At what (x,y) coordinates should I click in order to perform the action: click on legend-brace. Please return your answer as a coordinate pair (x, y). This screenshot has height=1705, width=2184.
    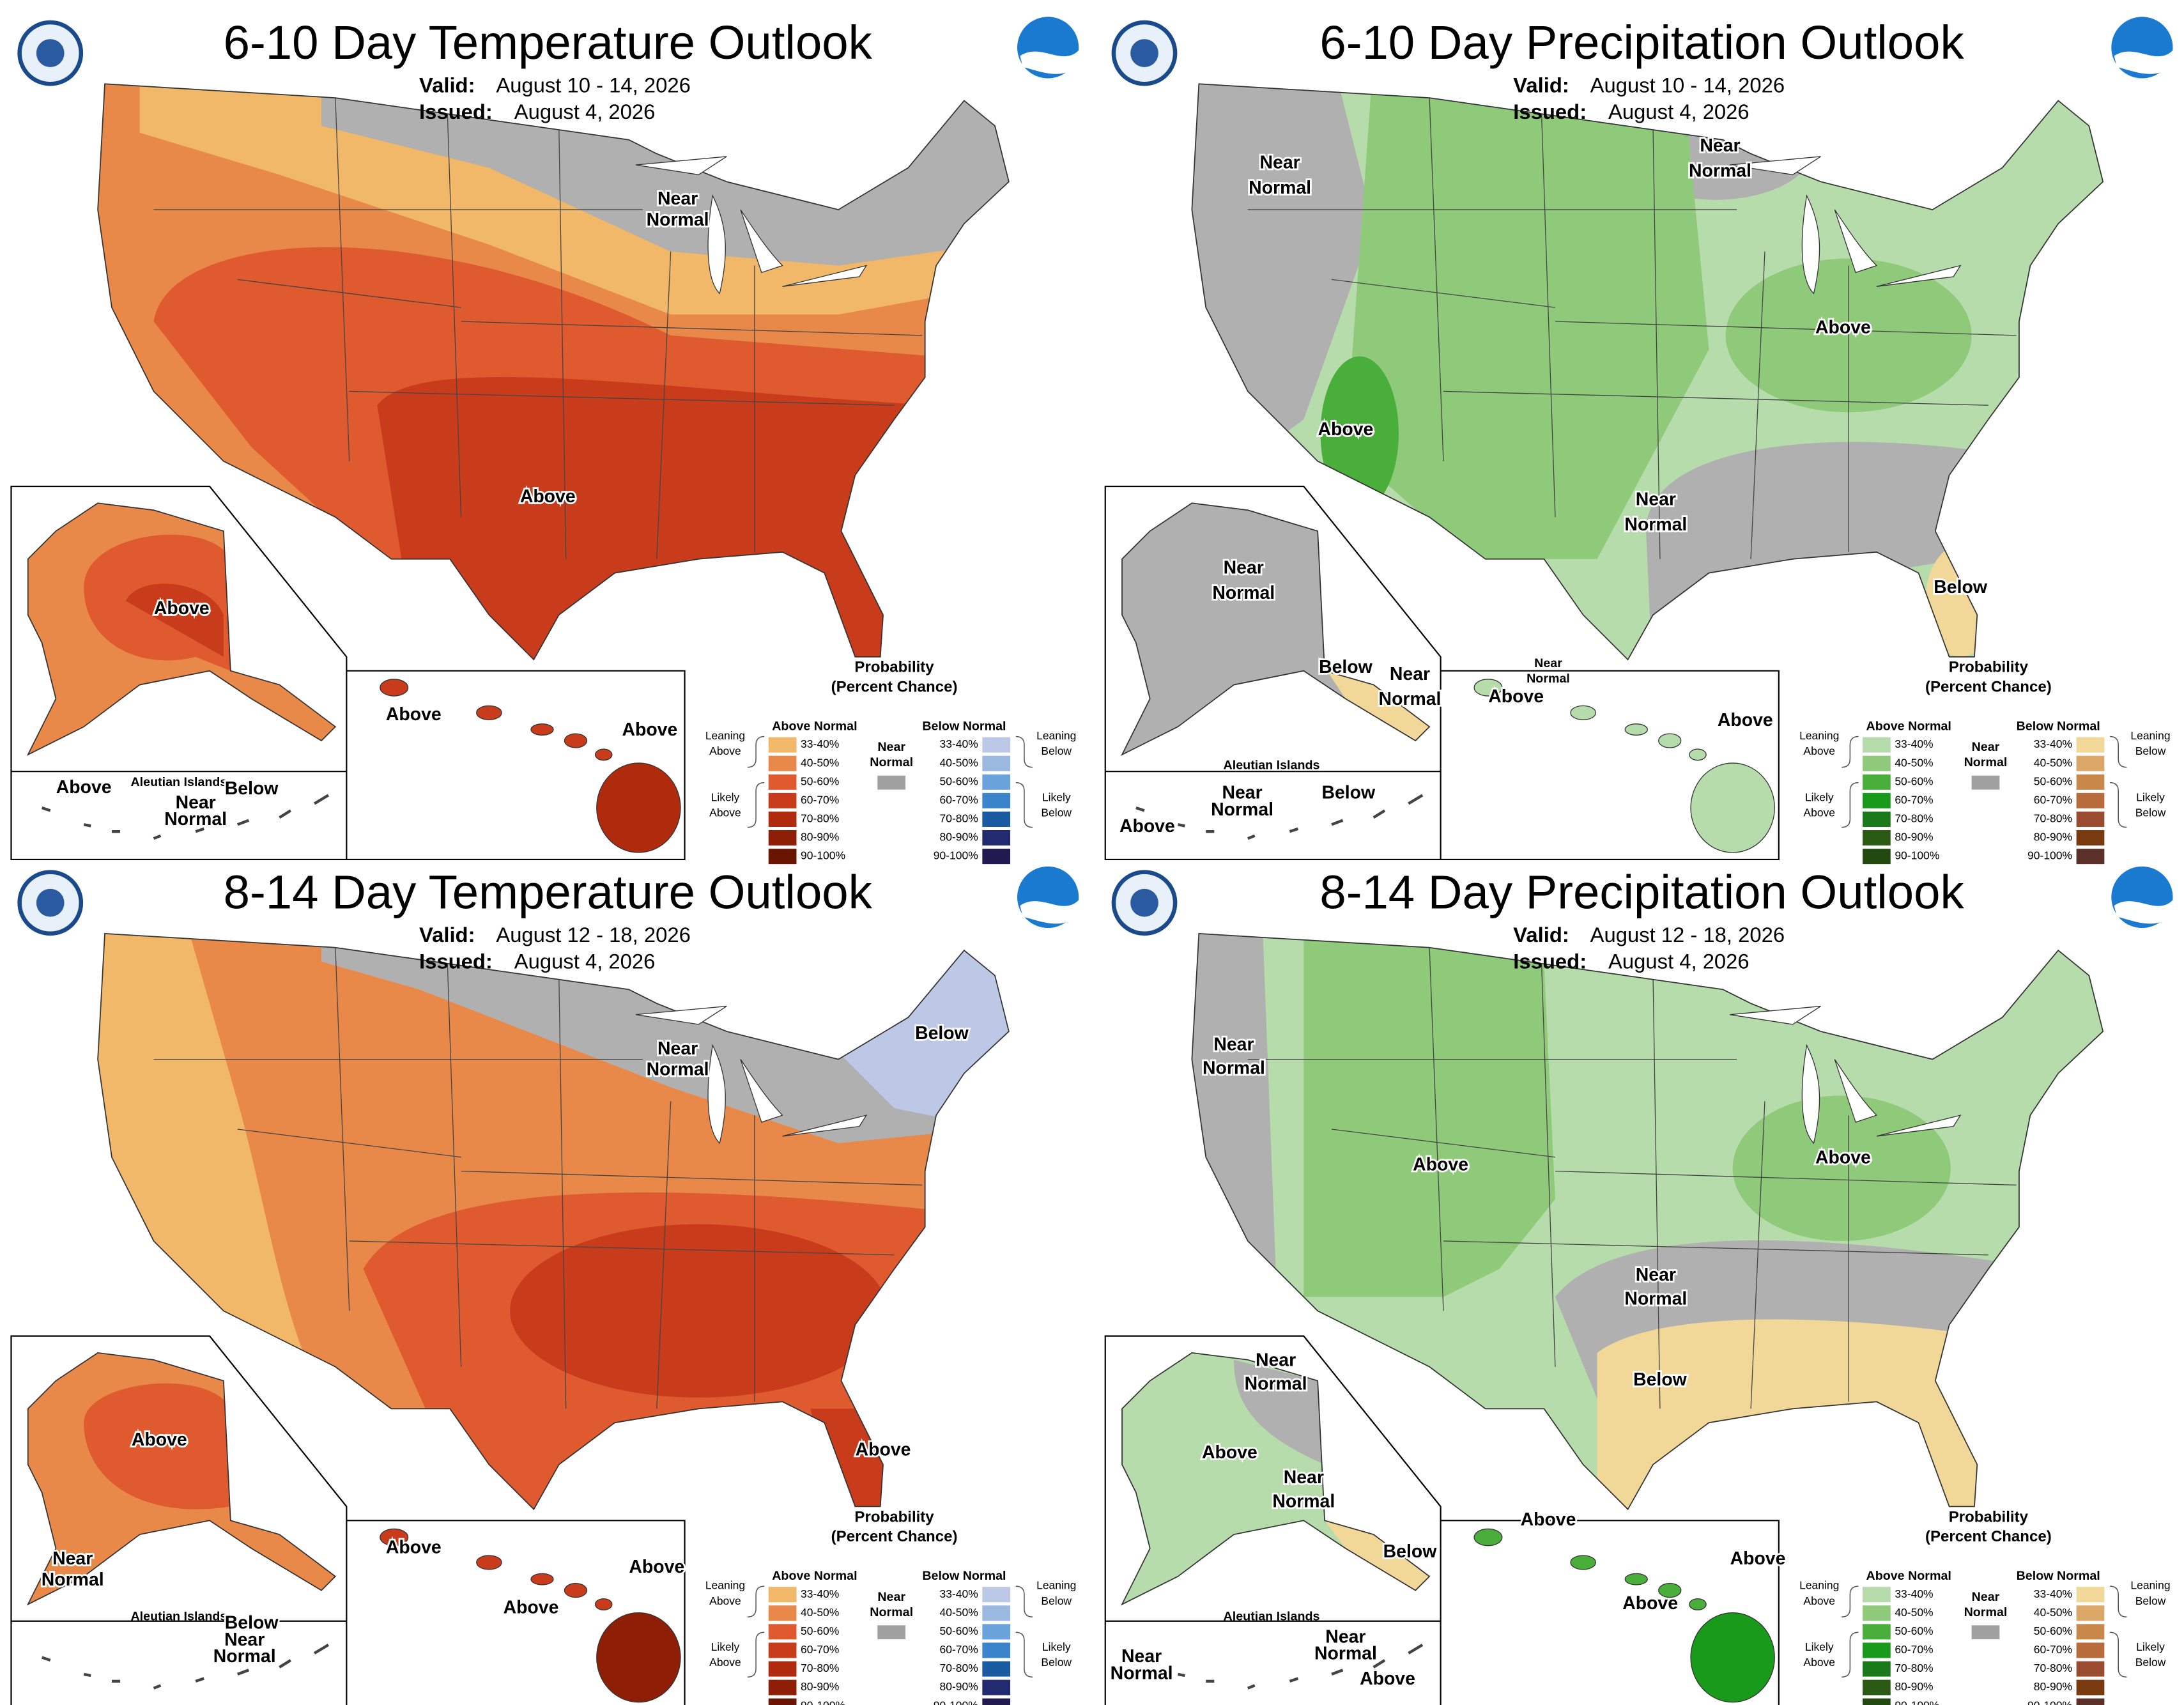
    Looking at the image, I should click on (890, 782).